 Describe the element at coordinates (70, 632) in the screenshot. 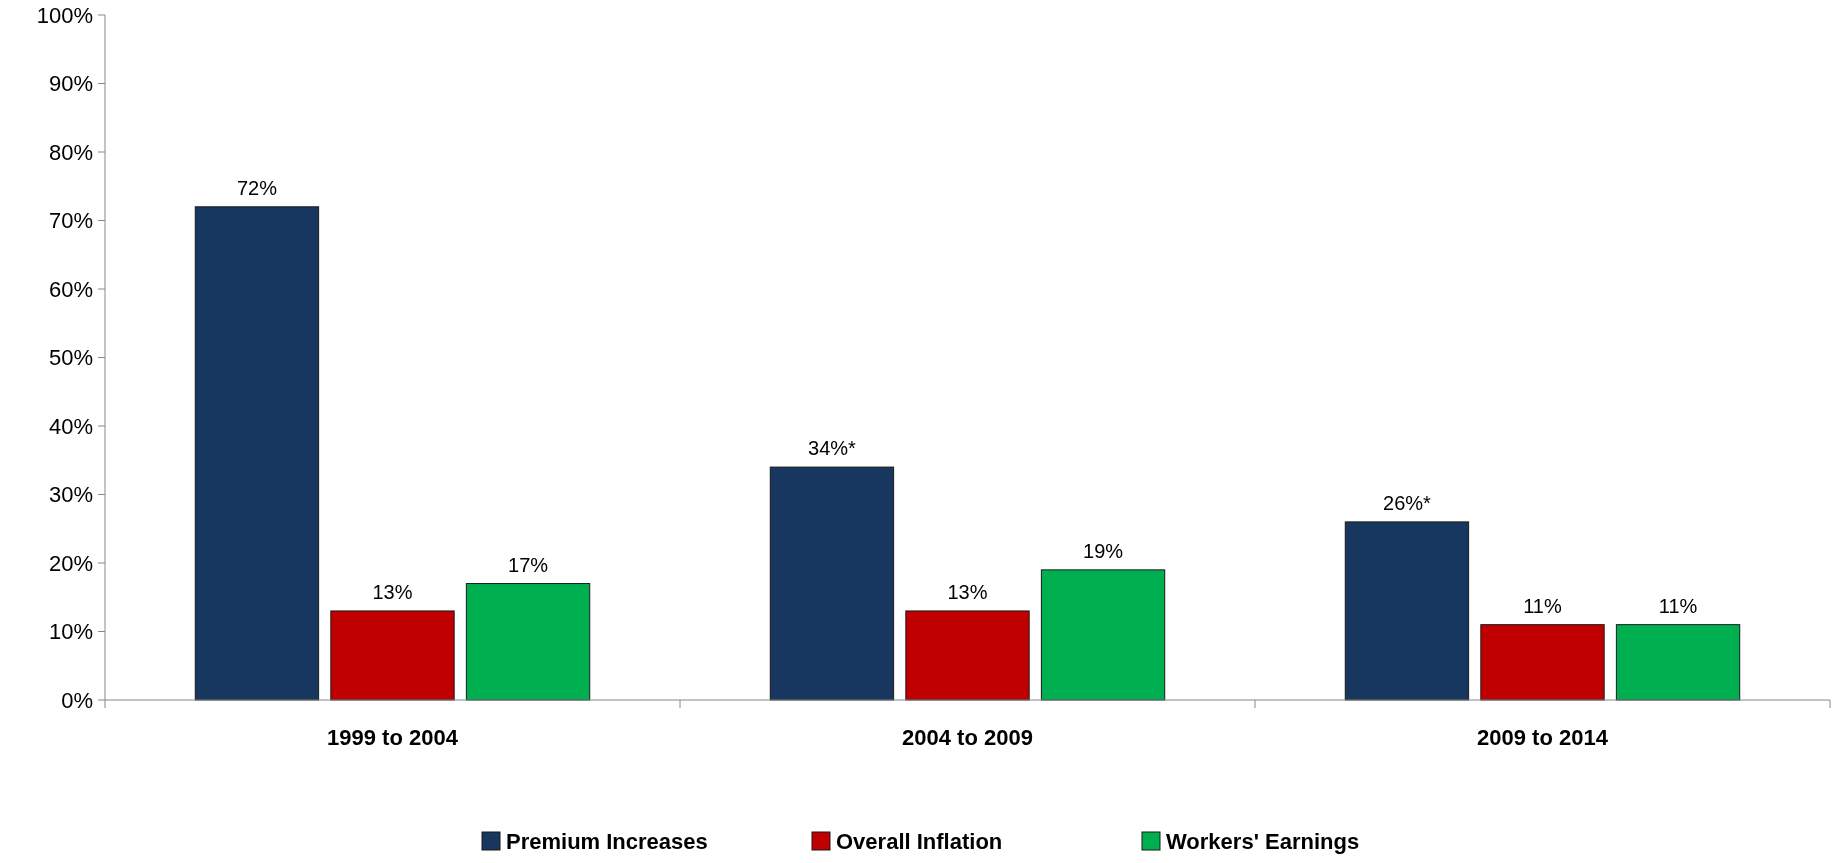

I see `y-tick-label: 10%` at that location.